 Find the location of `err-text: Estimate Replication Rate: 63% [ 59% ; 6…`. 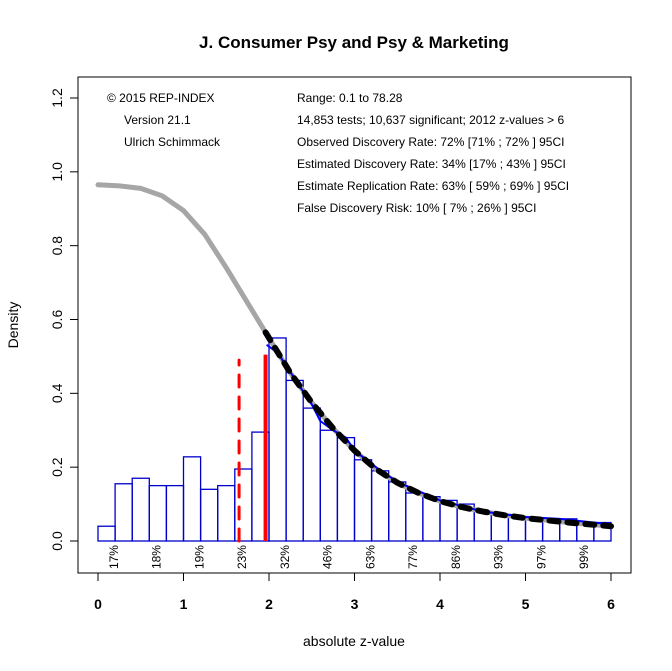

err-text: Estimate Replication Rate: 63% [ 59% ; 6… is located at coordinates (433, 186).